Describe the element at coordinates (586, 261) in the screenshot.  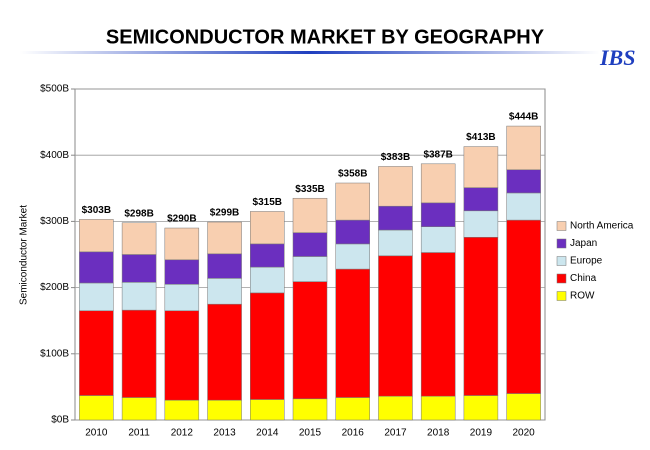
I see `legend-label: Europe` at that location.